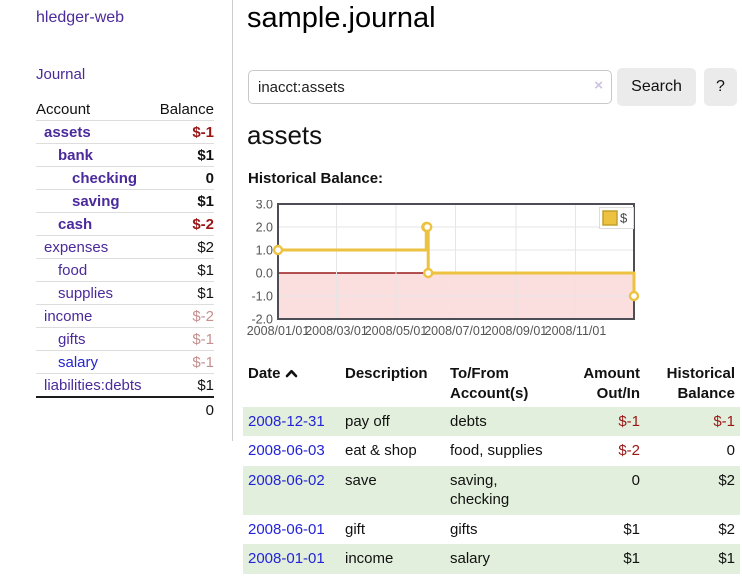 The height and width of the screenshot is (582, 742). What do you see at coordinates (278, 331) in the screenshot?
I see `x-tick-label: 2008/01/01` at bounding box center [278, 331].